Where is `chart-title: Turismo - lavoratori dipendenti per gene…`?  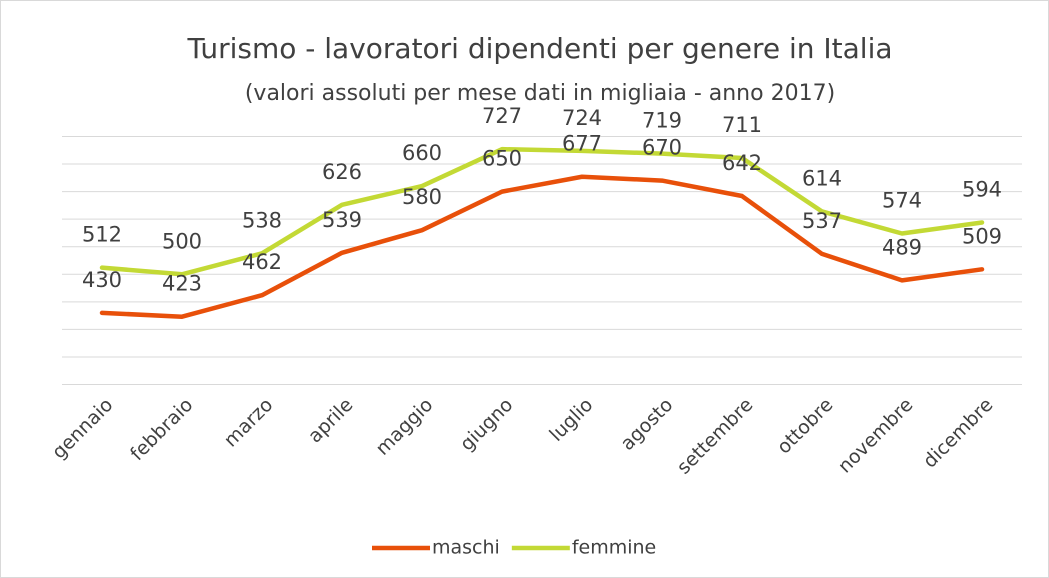
chart-title: Turismo - lavoratori dipendenti per gene… is located at coordinates (539, 48).